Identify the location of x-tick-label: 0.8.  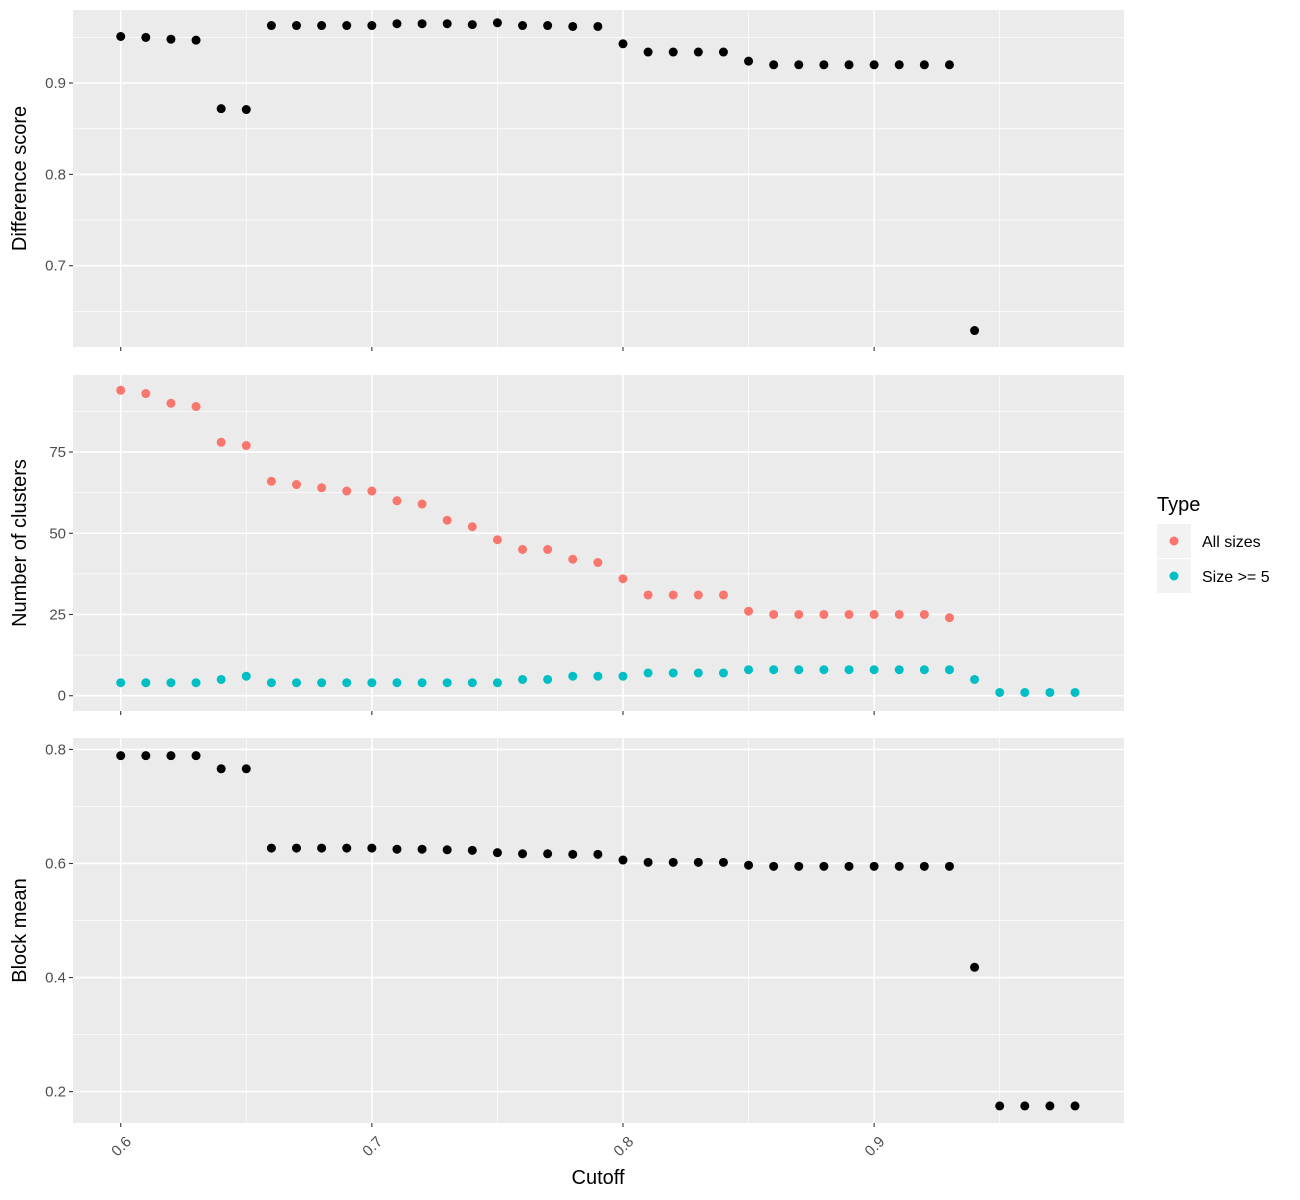
(623, 1146).